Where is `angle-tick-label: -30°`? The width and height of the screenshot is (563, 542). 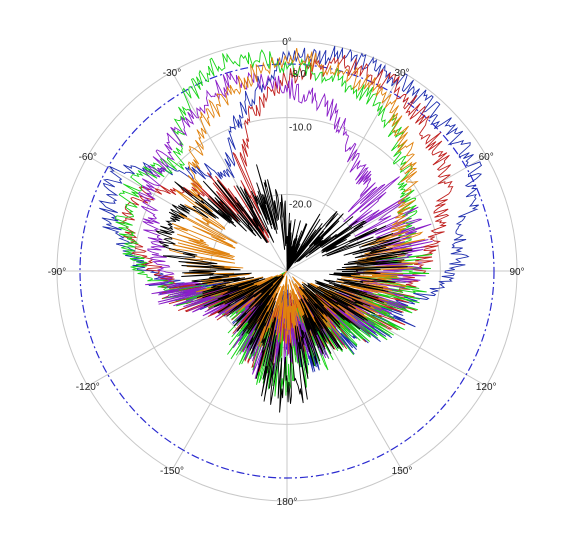 angle-tick-label: -30° is located at coordinates (172, 73).